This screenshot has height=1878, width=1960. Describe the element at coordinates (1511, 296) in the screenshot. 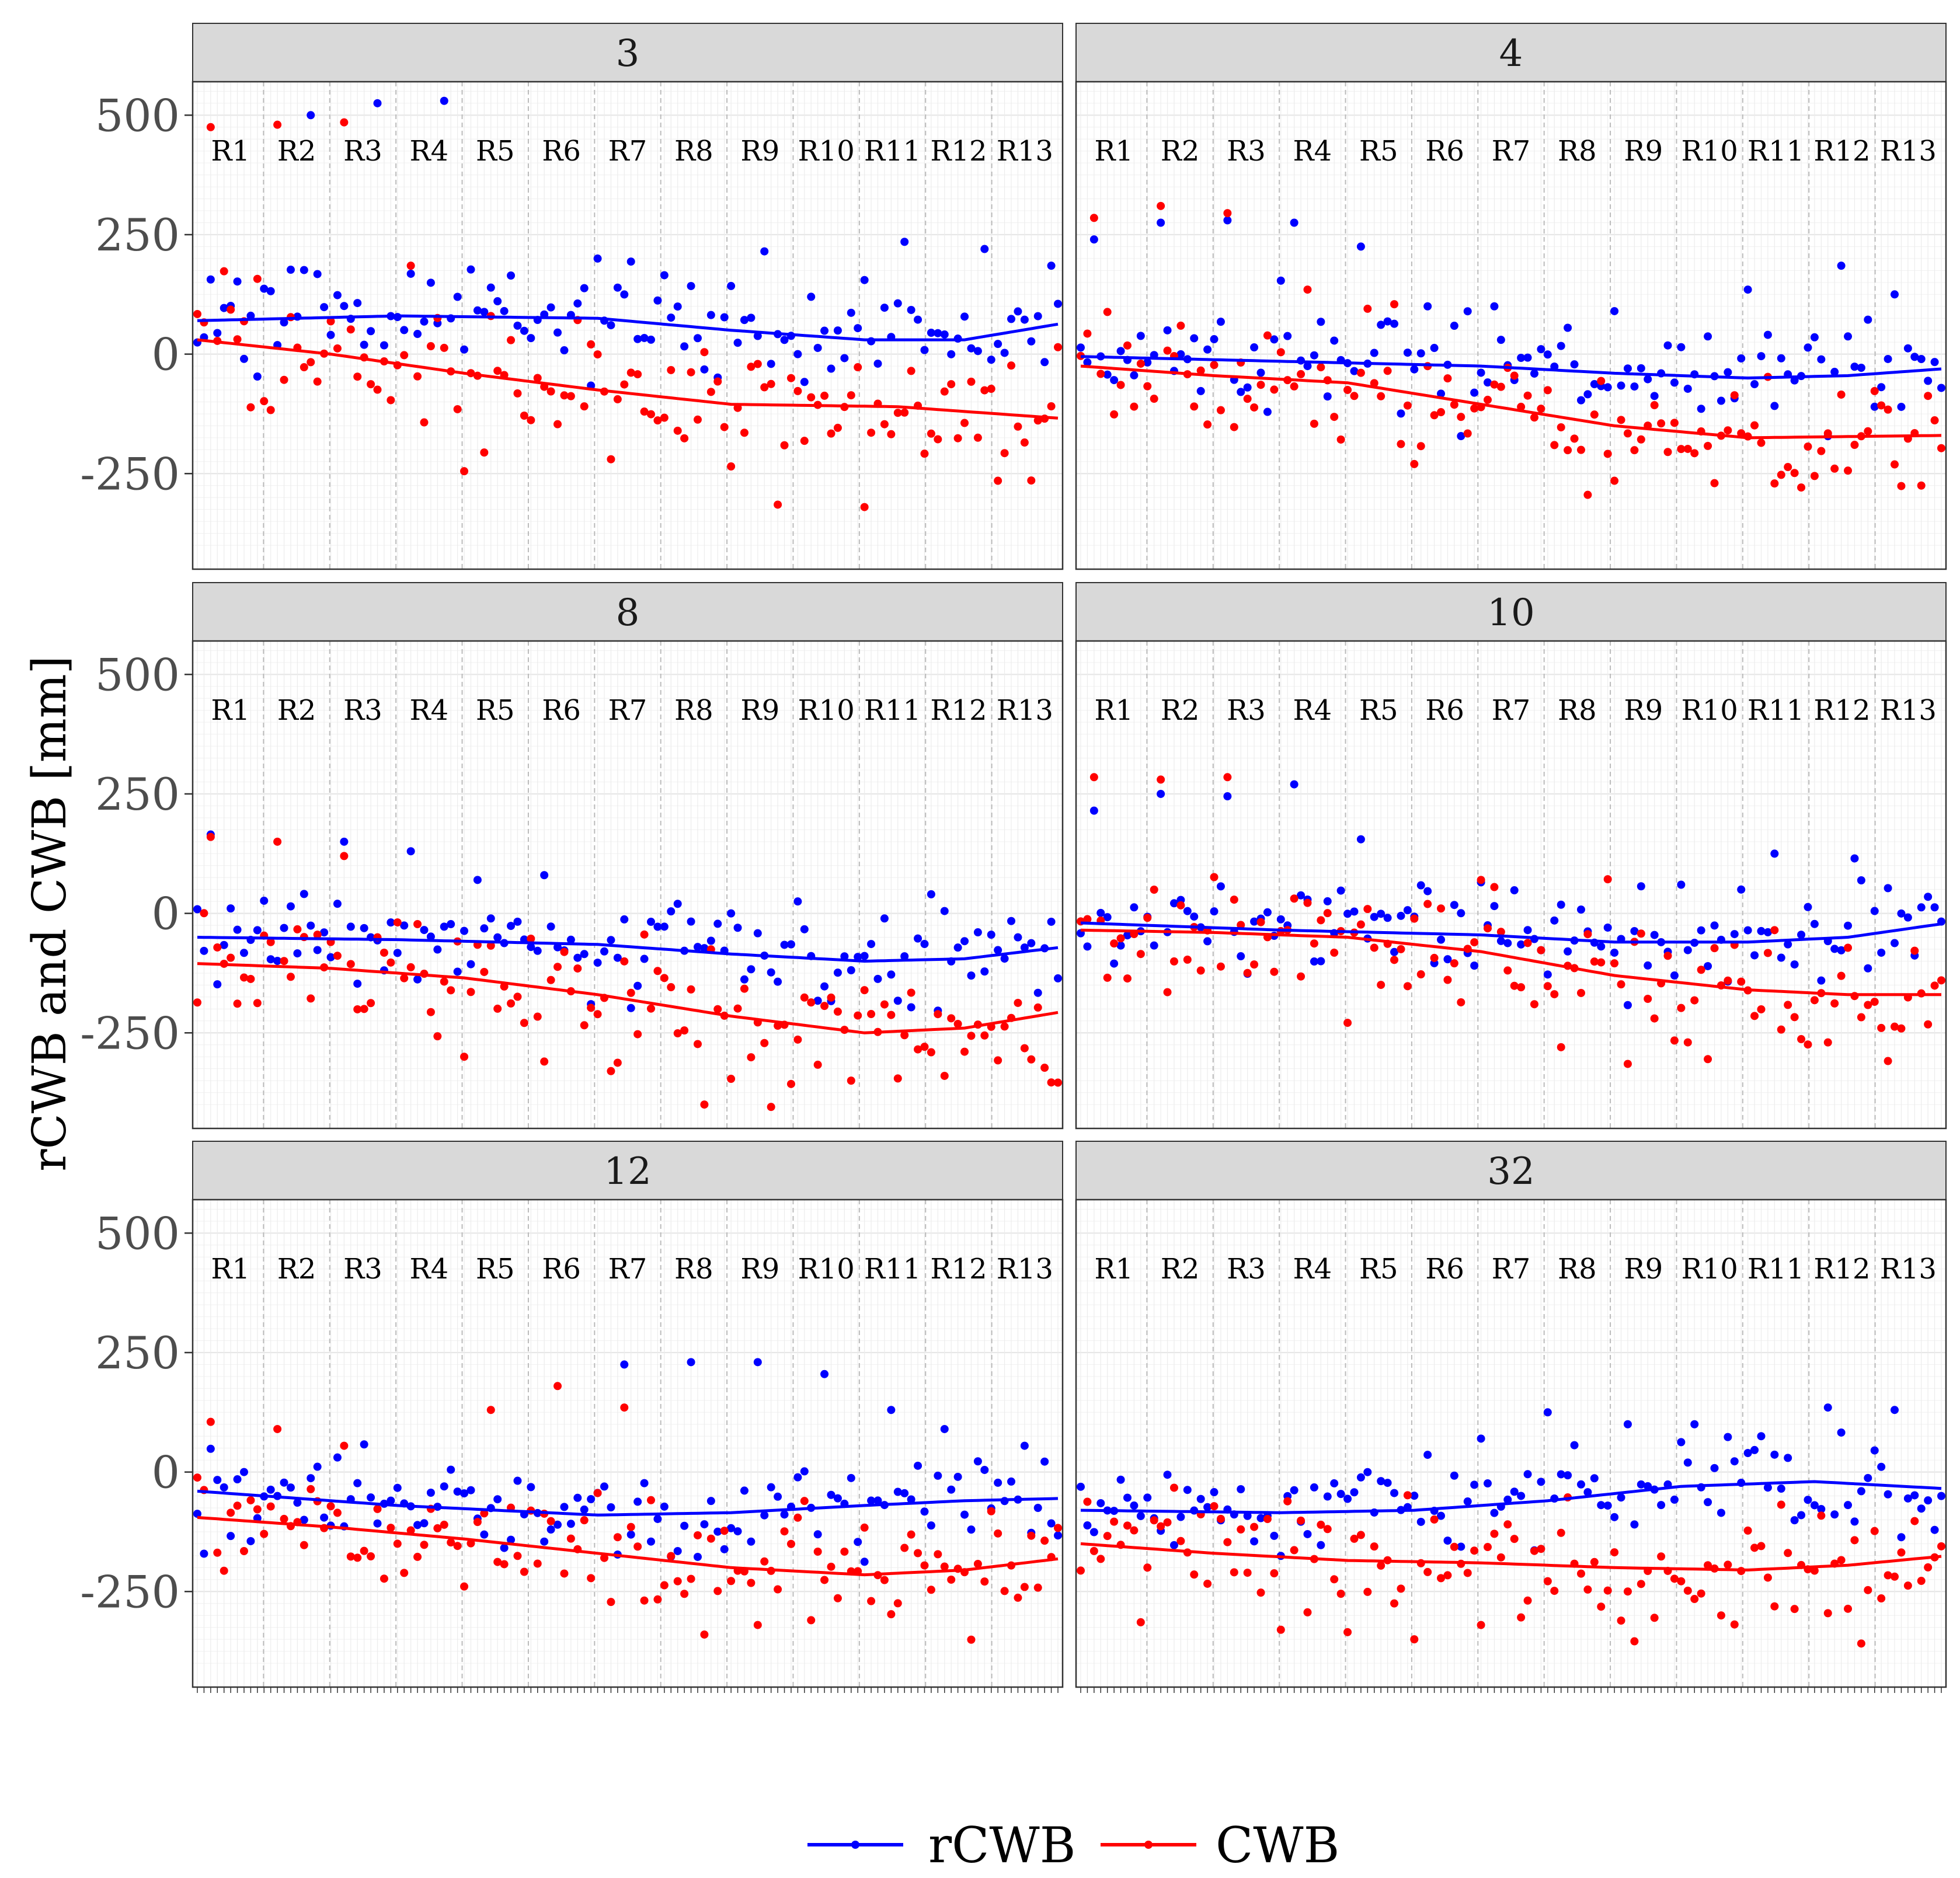

I see `panel-4: 4 R1 R2 R3 R4 R5 R6 R7 R8 R9 R10 R11 R12 R13` at that location.